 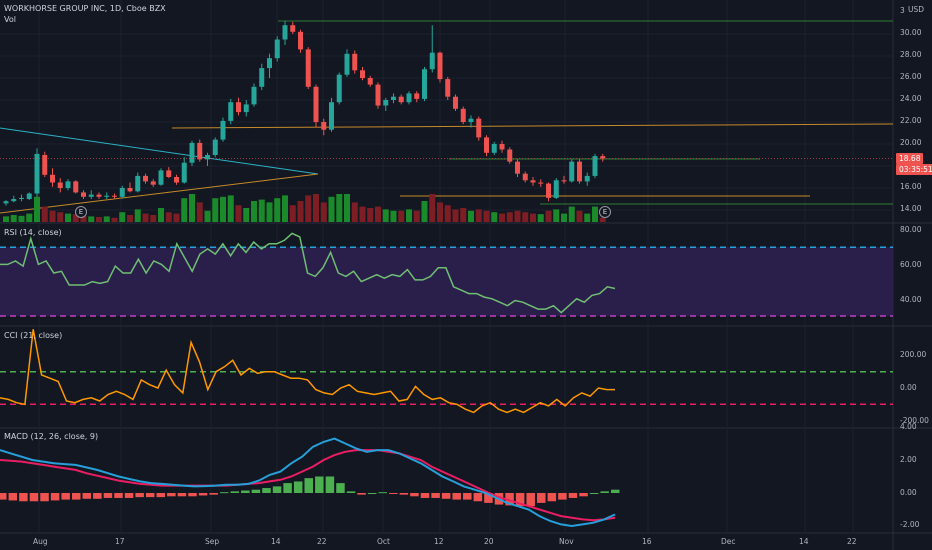 What do you see at coordinates (10, 19) in the screenshot?
I see `volume-label: Vol` at bounding box center [10, 19].